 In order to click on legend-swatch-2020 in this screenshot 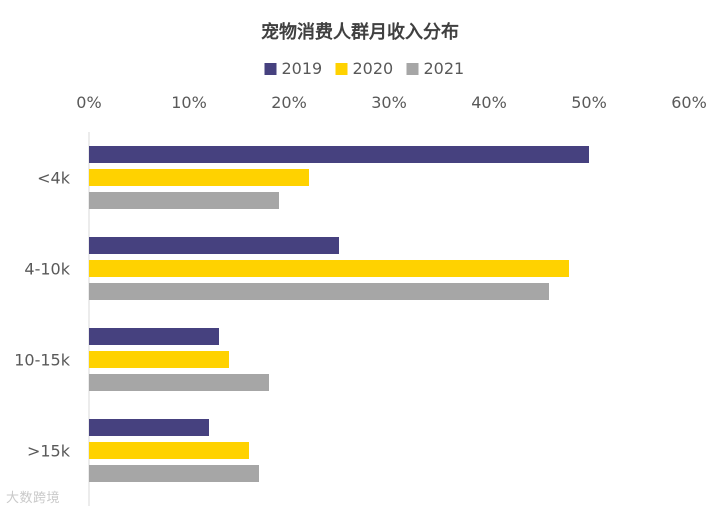, I will do `click(341, 69)`.